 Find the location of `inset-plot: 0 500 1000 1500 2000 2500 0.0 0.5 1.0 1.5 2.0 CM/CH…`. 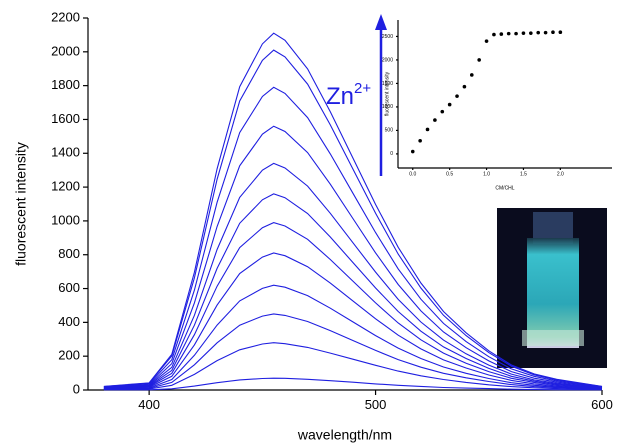

inset-plot: 0 500 1000 1500 2000 2500 0.0 0.5 1.0 1.5 2.0 CM/CH… is located at coordinates (497, 105).